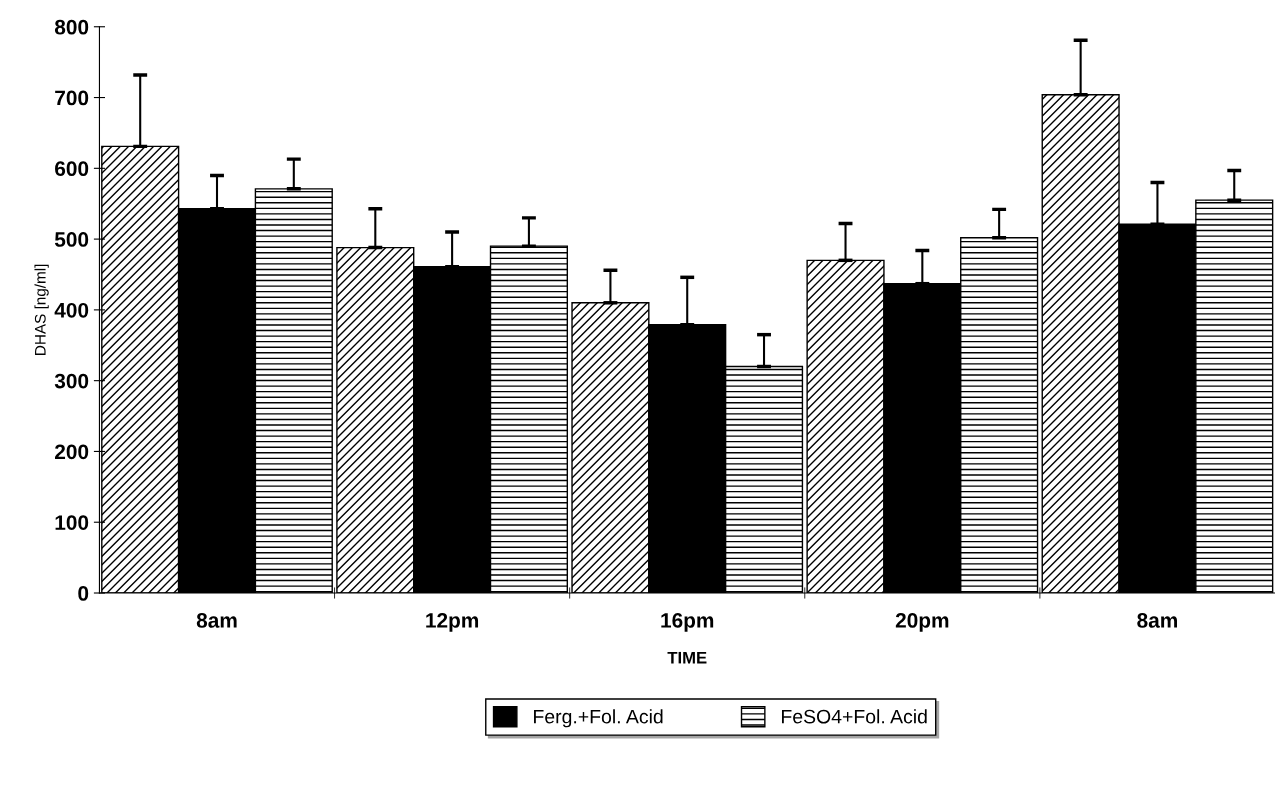  I want to click on y-tick-label: 600, so click(72, 169).